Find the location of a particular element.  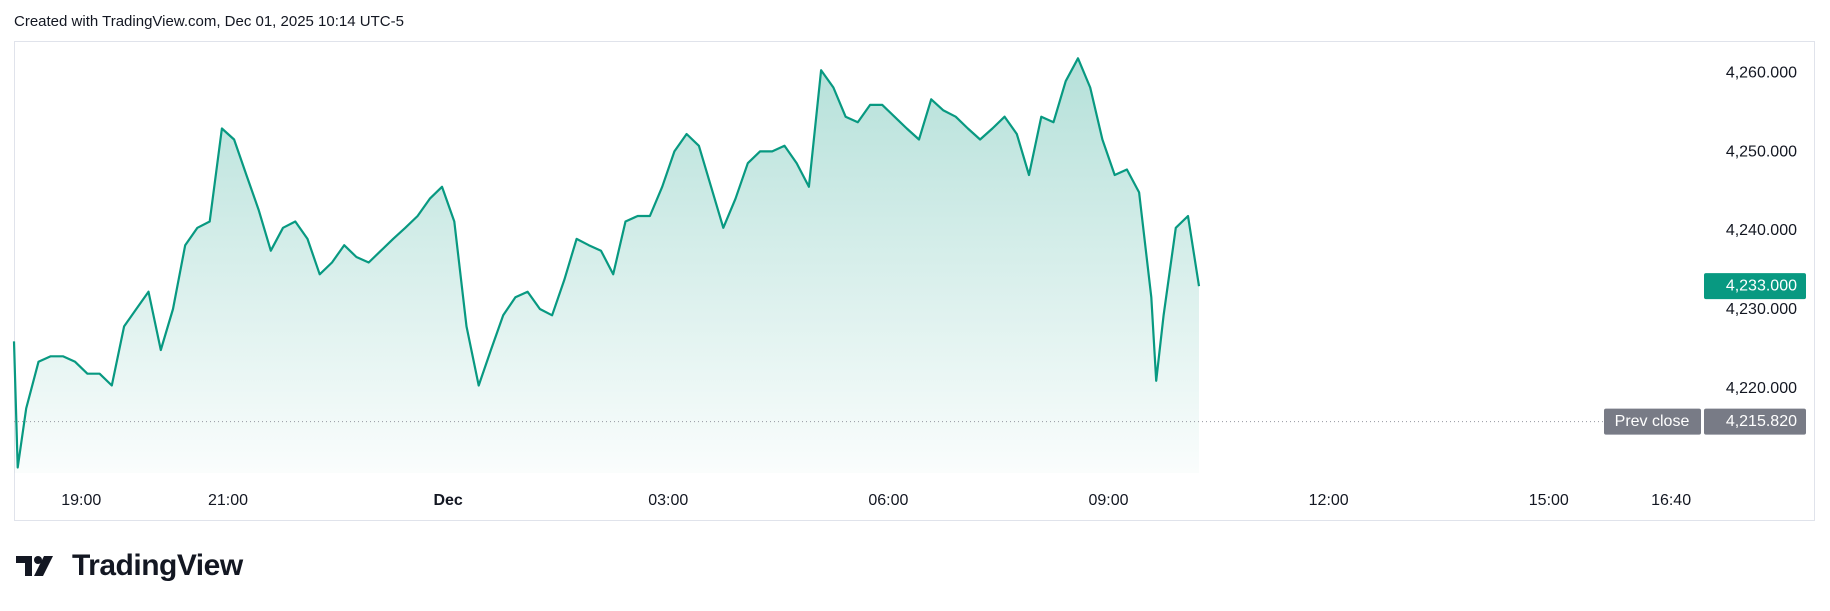

x-tick-label: 21:00 is located at coordinates (228, 500).